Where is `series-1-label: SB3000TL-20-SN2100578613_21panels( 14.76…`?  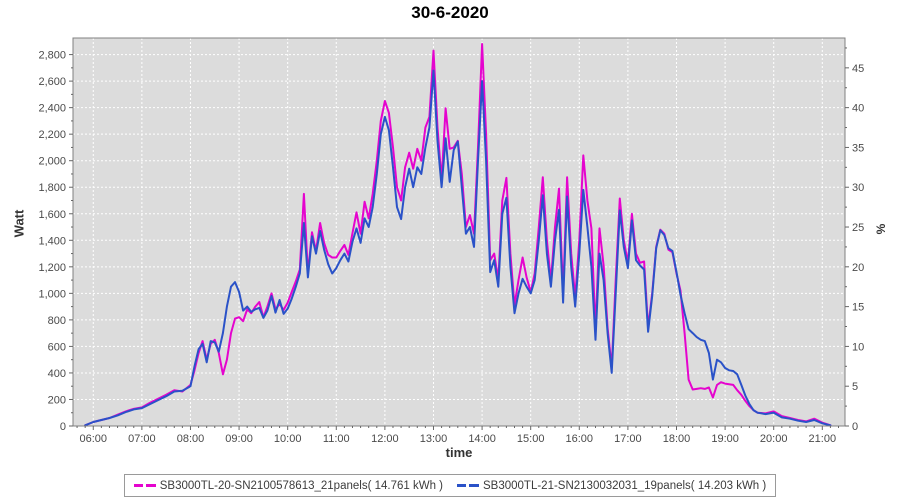 series-1-label: SB3000TL-20-SN2100578613_21panels( 14.76… is located at coordinates (301, 485).